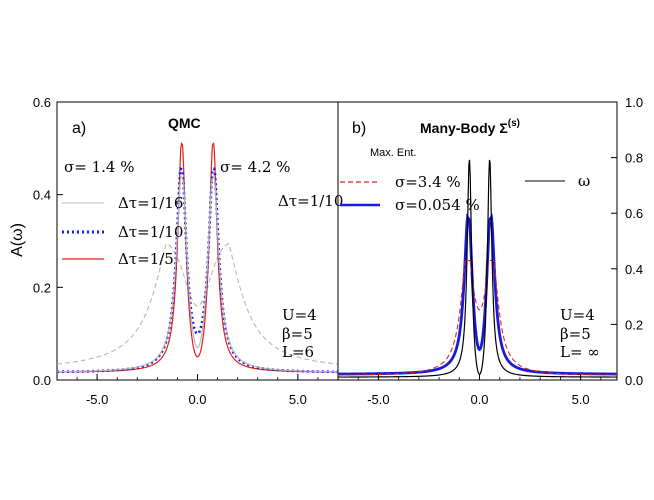  Describe the element at coordinates (479, 399) in the screenshot. I see `x-tick-label-b: 0.0` at that location.